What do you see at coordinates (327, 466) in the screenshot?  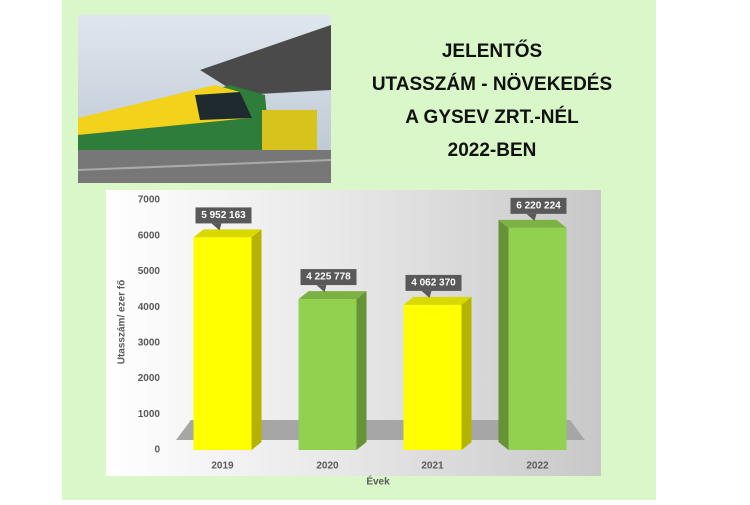 I see `x-tick-label: 2020` at bounding box center [327, 466].